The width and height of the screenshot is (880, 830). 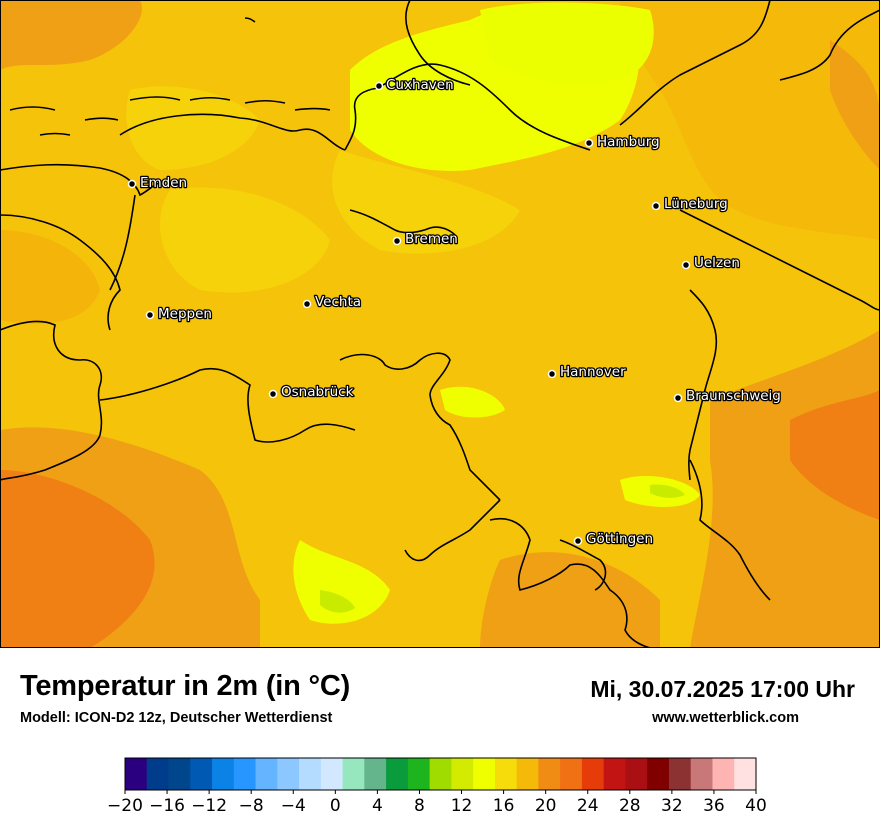 What do you see at coordinates (672, 806) in the screenshot?
I see `colorbar-tick-label: 32` at bounding box center [672, 806].